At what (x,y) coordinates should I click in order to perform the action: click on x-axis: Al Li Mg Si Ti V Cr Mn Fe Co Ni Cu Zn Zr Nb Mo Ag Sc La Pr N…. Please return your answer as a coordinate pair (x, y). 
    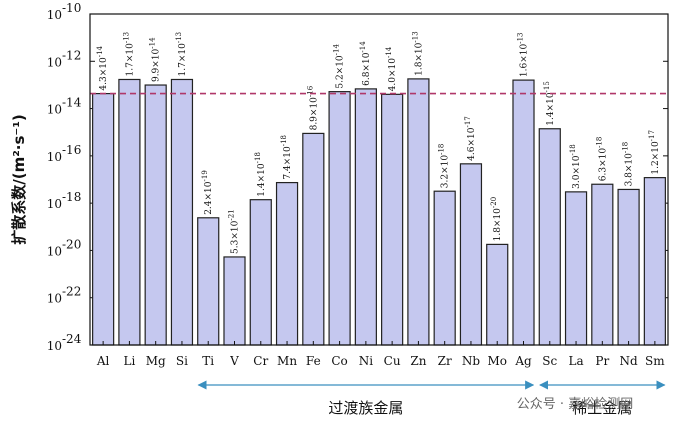
    Looking at the image, I should click on (380, 354).